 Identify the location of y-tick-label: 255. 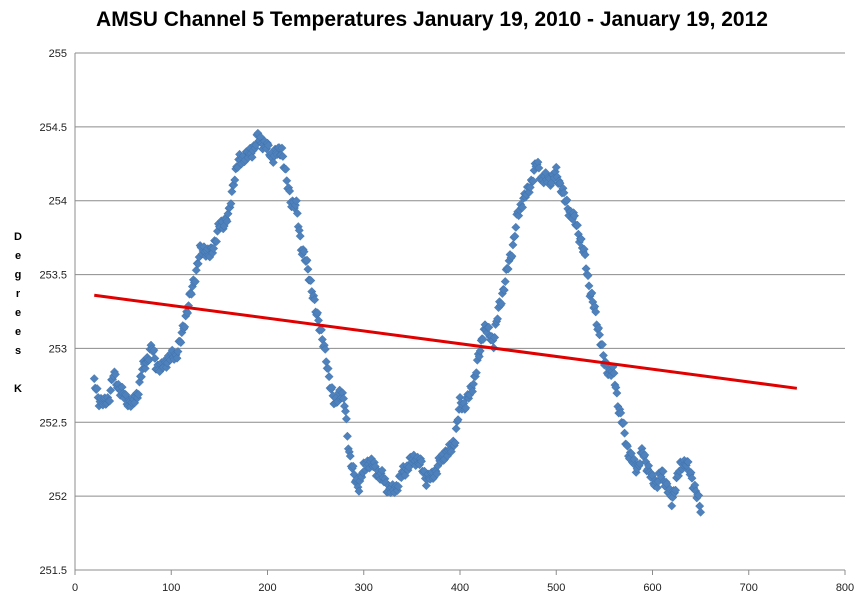
(58, 54).